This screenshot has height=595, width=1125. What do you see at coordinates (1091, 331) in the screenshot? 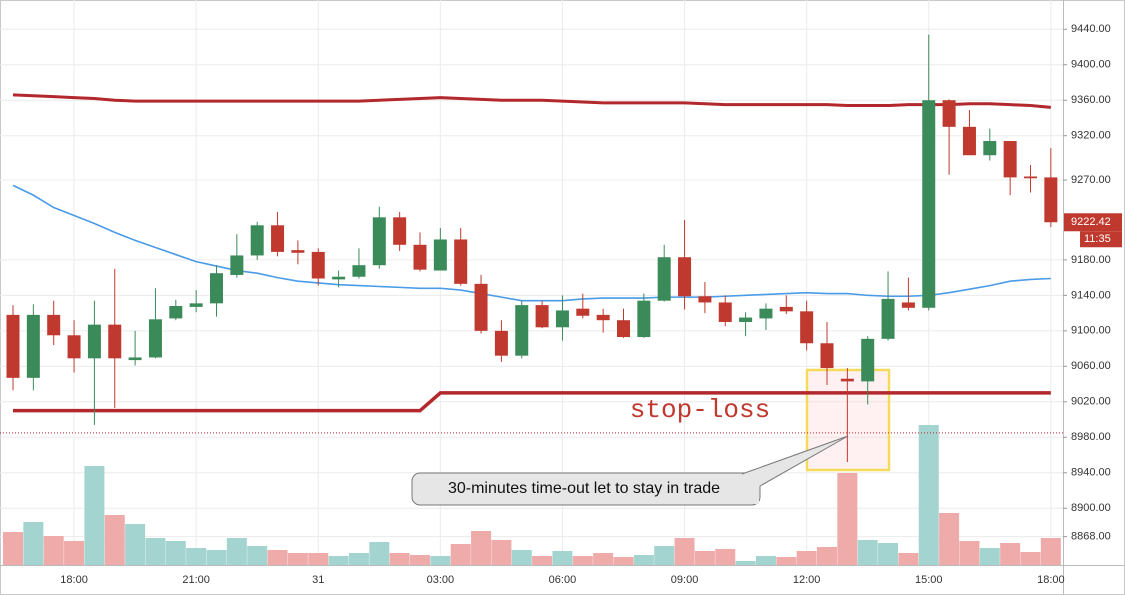
I see `y-tick-label: 9100.00` at bounding box center [1091, 331].